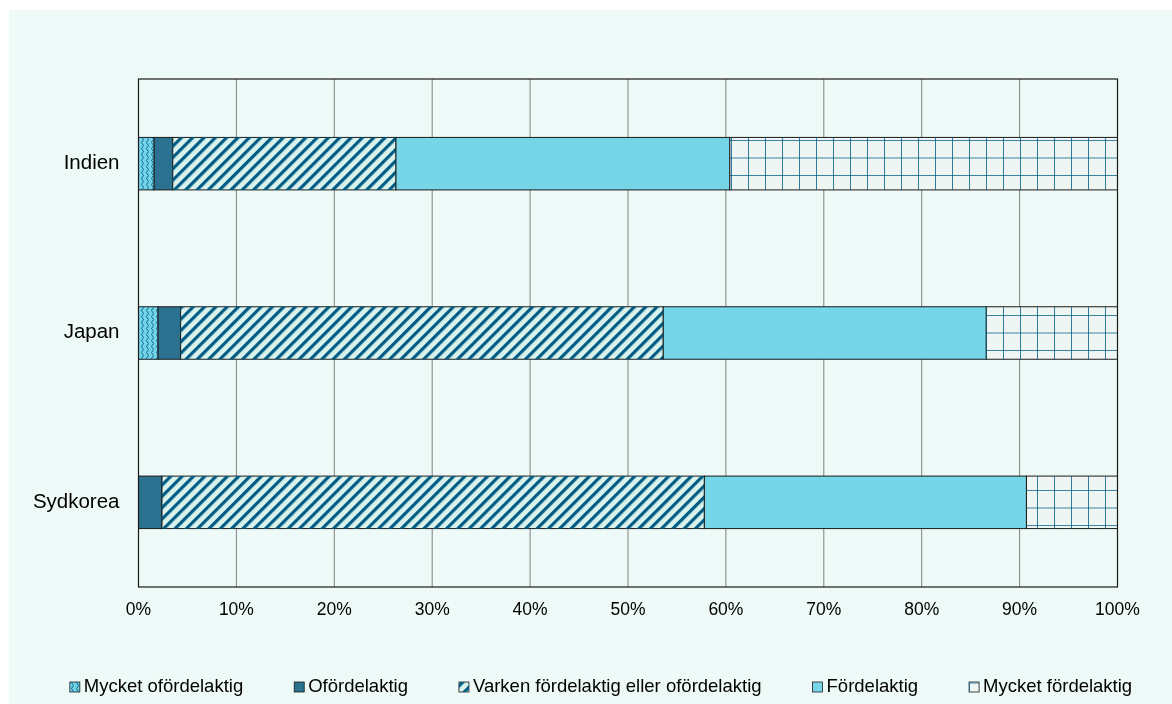 This screenshot has height=704, width=1172. Describe the element at coordinates (91, 331) in the screenshot. I see `y-tick-label: Japan` at that location.